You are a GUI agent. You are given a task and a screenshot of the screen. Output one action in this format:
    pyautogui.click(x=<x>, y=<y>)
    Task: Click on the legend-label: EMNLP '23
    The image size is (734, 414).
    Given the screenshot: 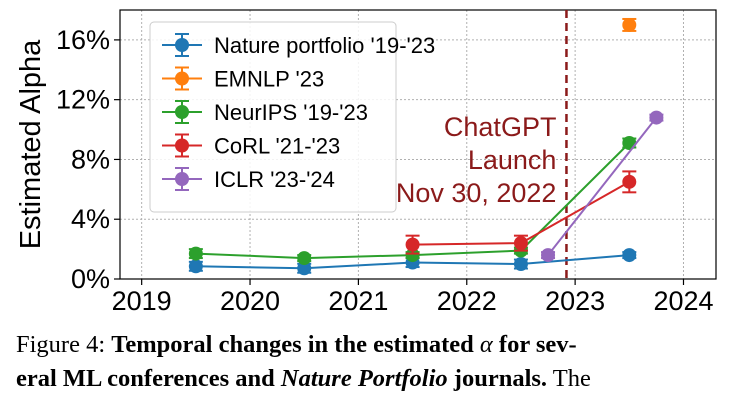 What is the action you would take?
    pyautogui.click(x=269, y=79)
    